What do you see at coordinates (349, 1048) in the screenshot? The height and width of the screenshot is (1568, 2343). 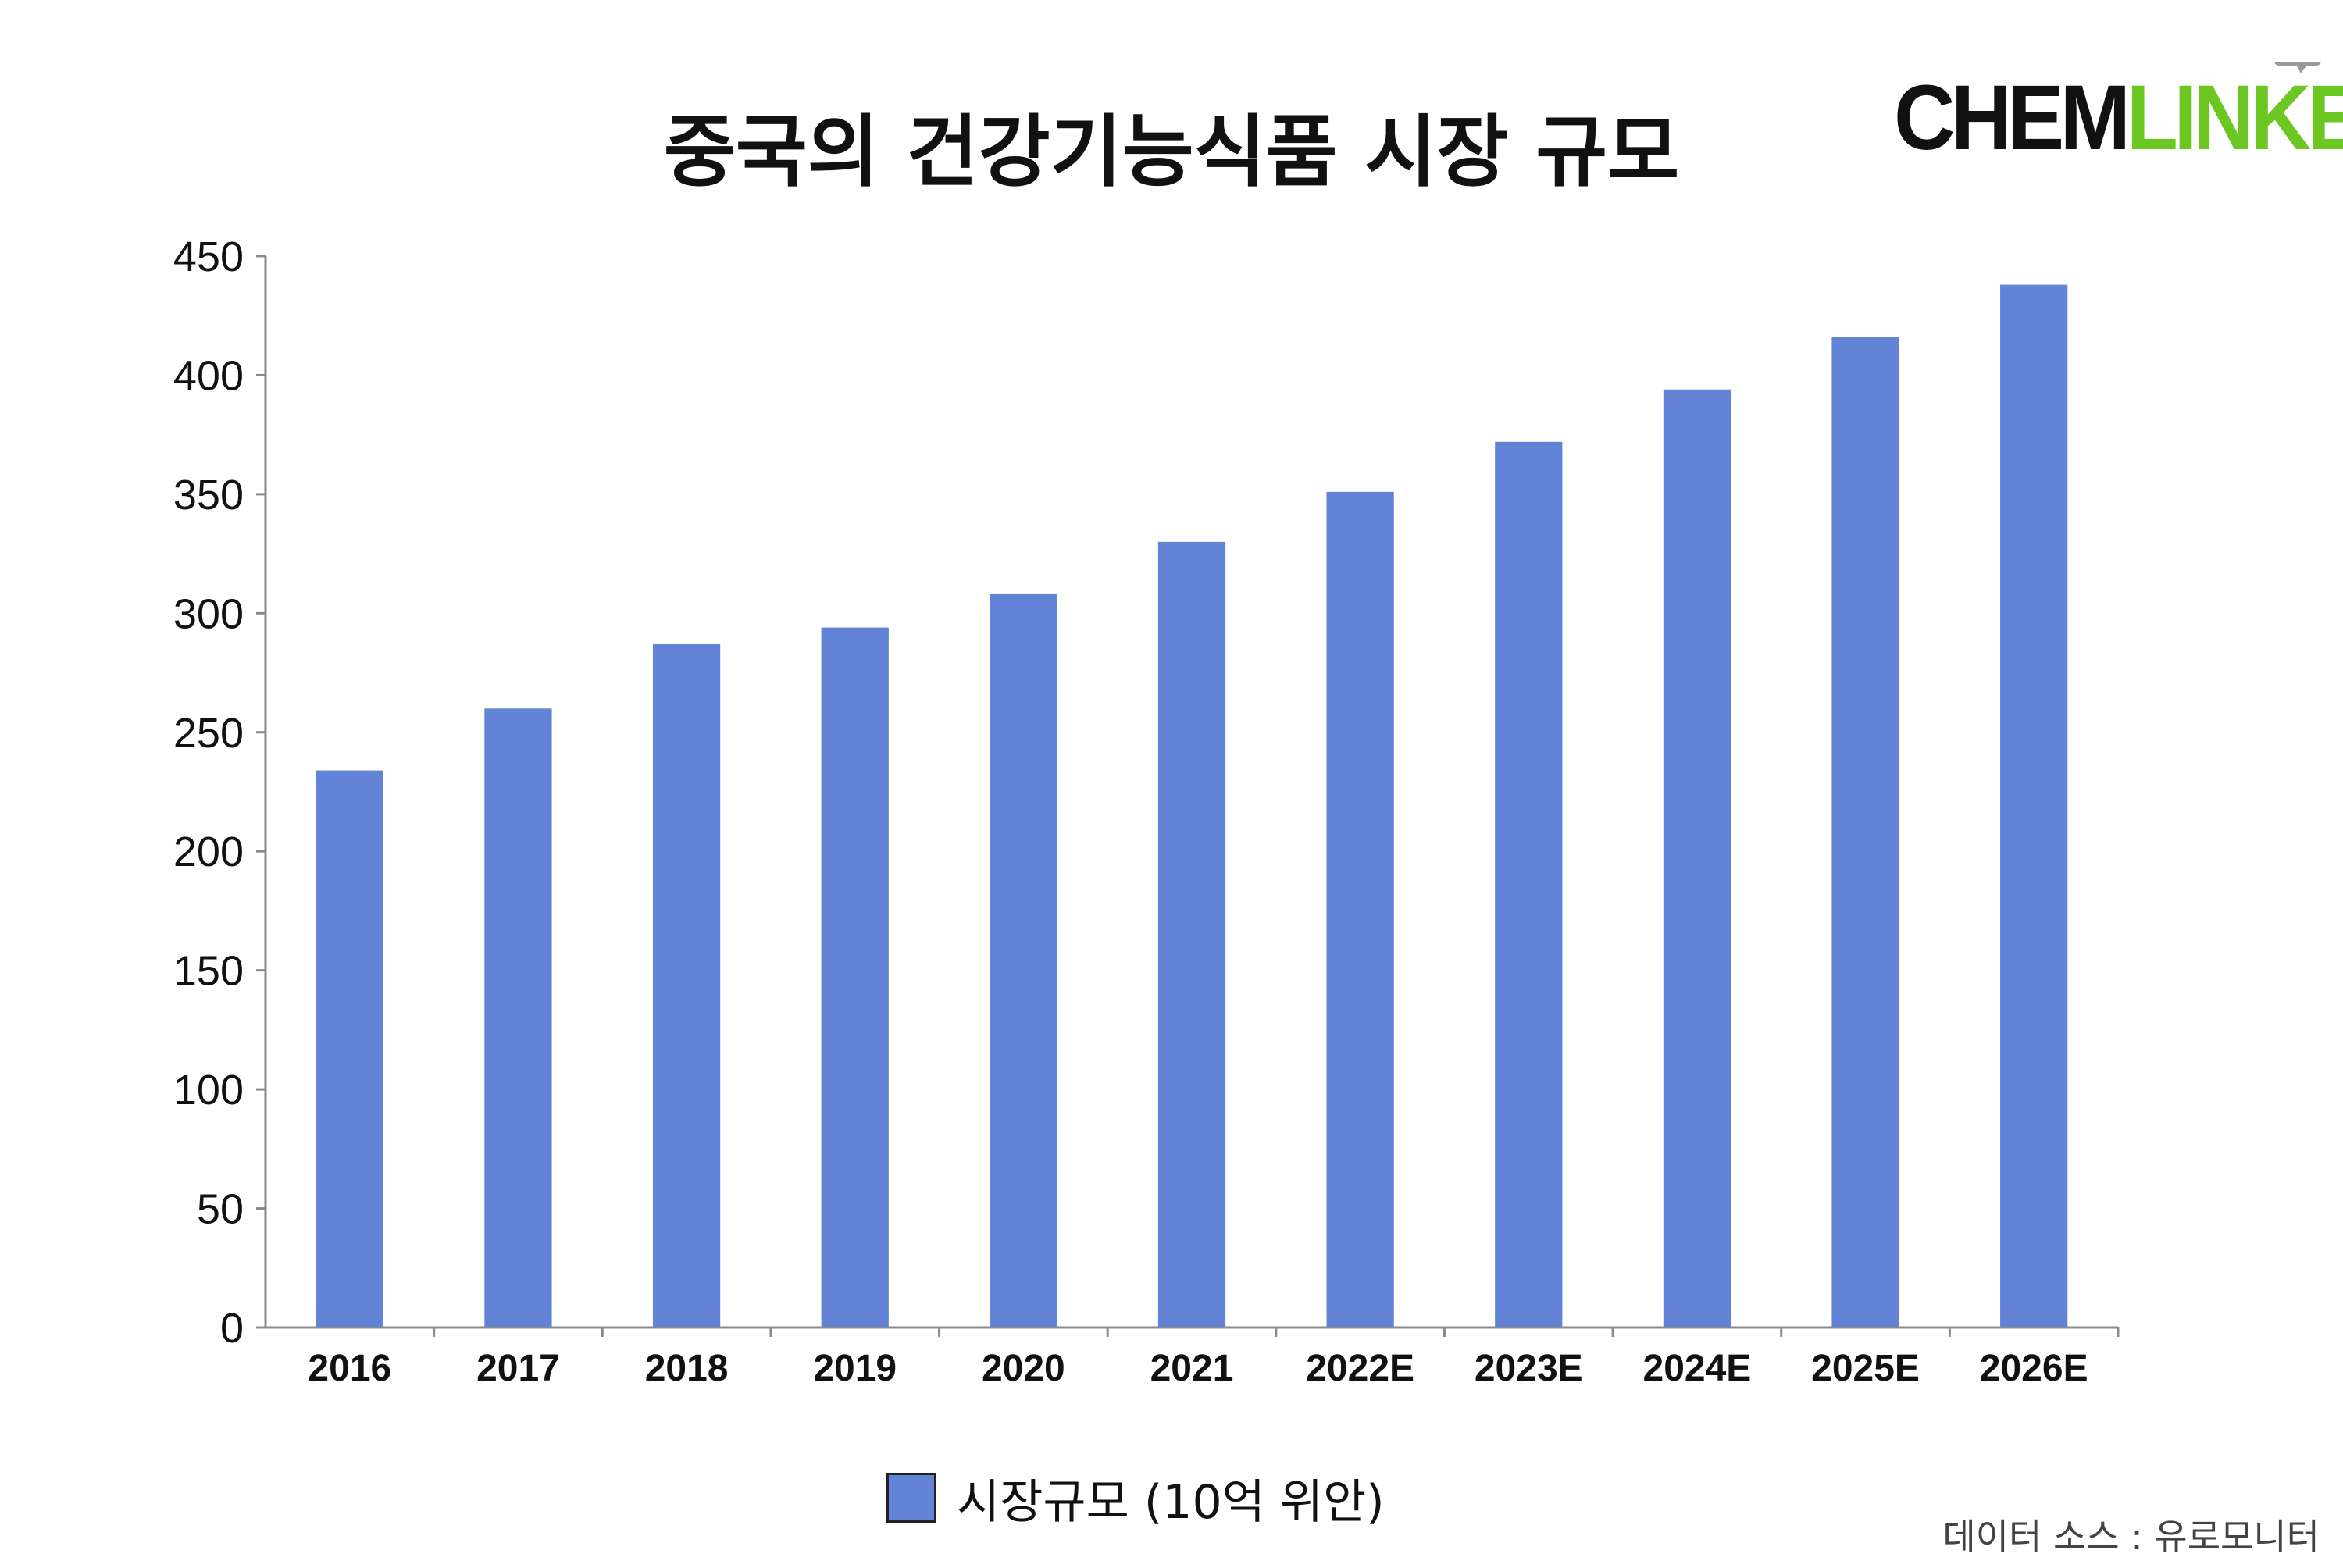 I see `bar-2016` at bounding box center [349, 1048].